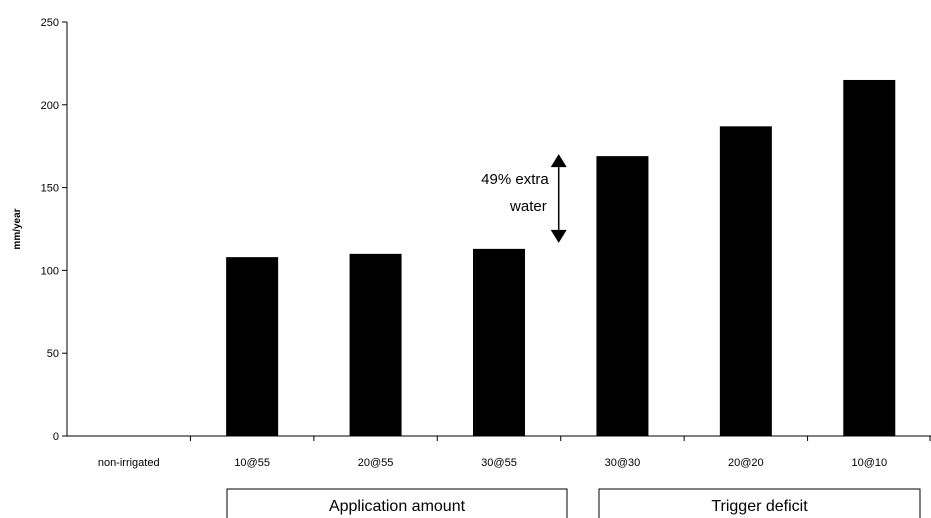 The height and width of the screenshot is (518, 931). I want to click on y-tick-label: 200, so click(50, 106).